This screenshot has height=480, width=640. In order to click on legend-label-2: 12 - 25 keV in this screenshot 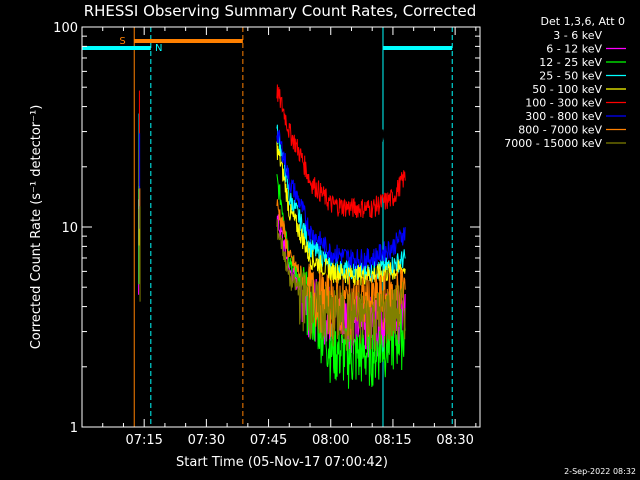, I will do `click(570, 62)`.